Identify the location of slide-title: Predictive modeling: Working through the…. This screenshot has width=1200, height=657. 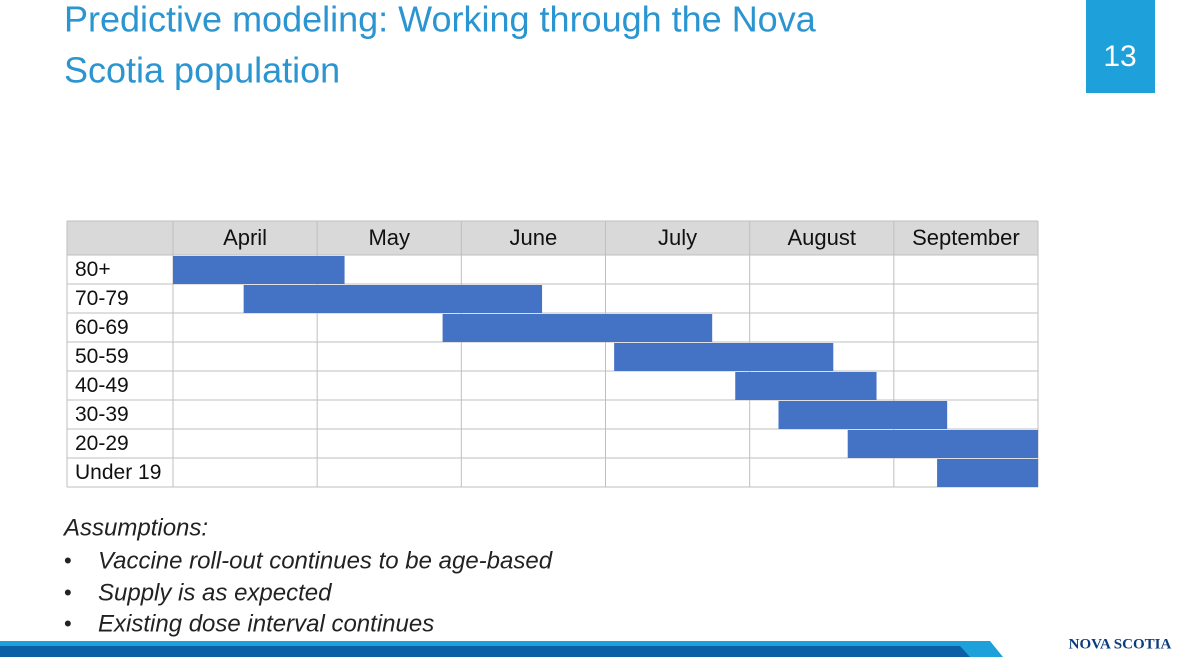
(440, 20).